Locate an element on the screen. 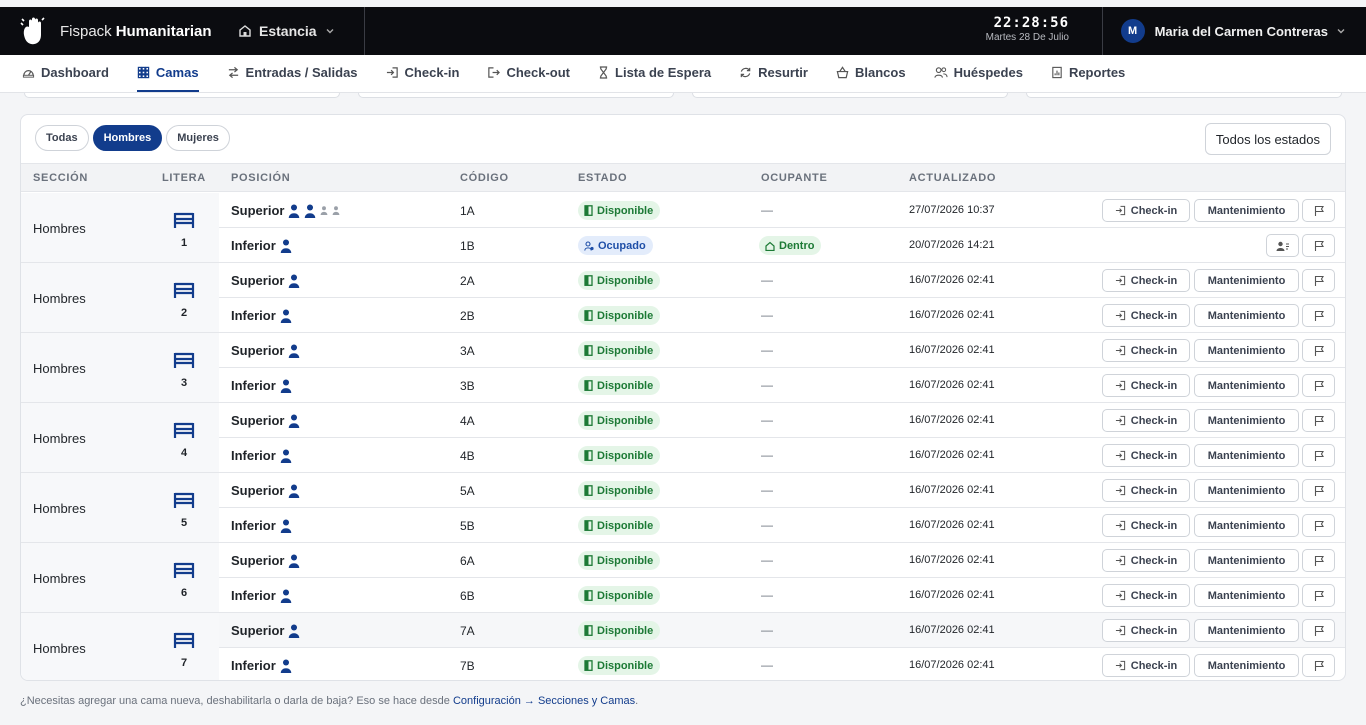 The image size is (1366, 725). users-icon is located at coordinates (940, 72).